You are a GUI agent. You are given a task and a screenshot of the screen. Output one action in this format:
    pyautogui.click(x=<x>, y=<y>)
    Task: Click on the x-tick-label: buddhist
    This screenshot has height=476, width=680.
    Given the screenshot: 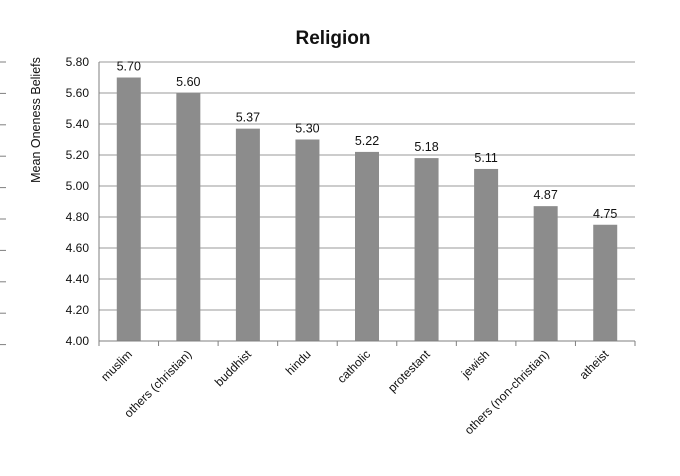 What is the action you would take?
    pyautogui.click(x=233, y=368)
    